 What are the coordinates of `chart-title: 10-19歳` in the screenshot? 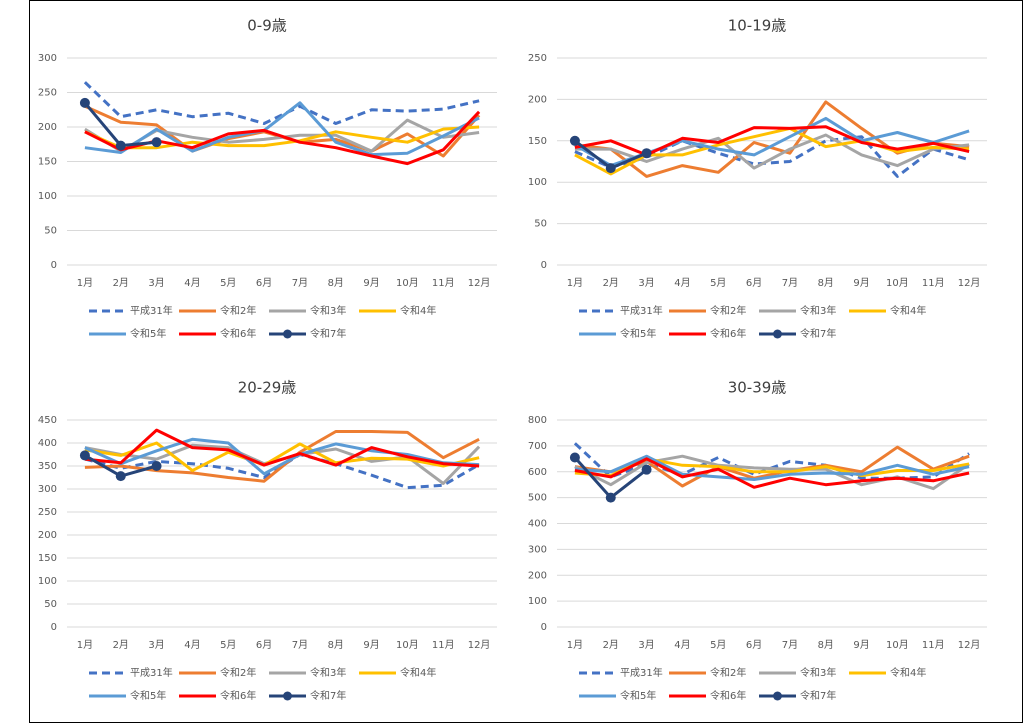 It's located at (757, 26).